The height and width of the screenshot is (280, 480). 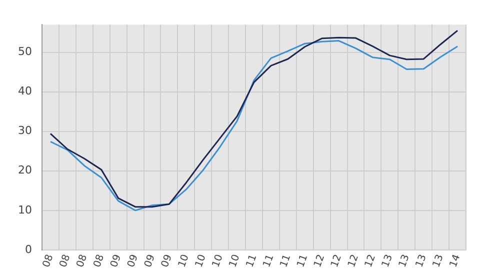 I want to click on y-tick-label: 50, so click(x=25, y=51).